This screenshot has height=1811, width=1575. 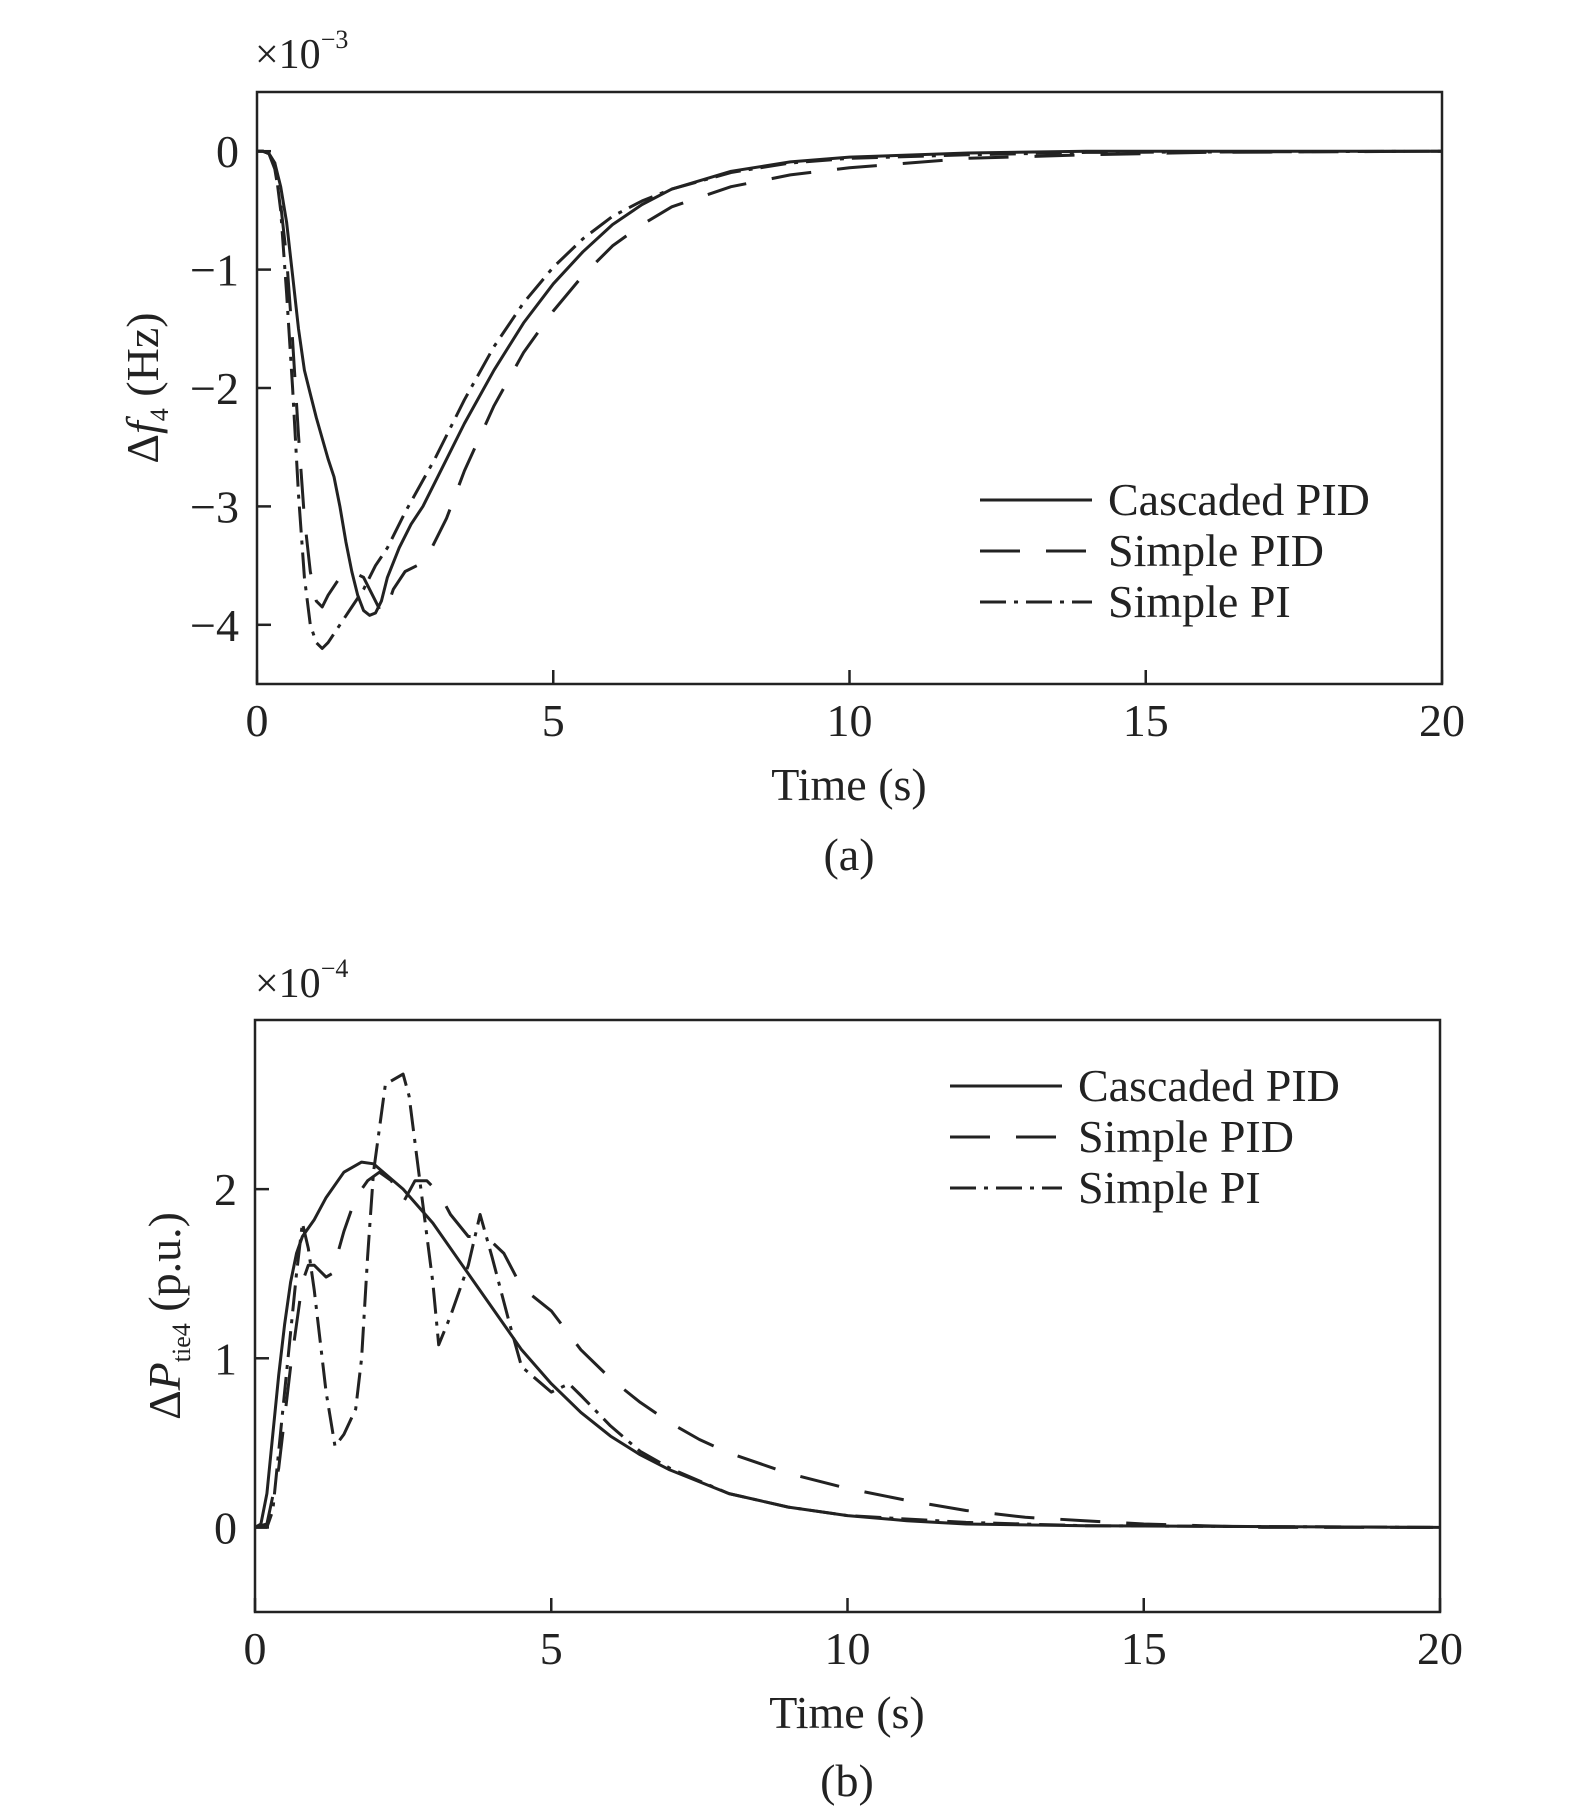 I want to click on y-tick-label: −3, so click(x=214, y=506).